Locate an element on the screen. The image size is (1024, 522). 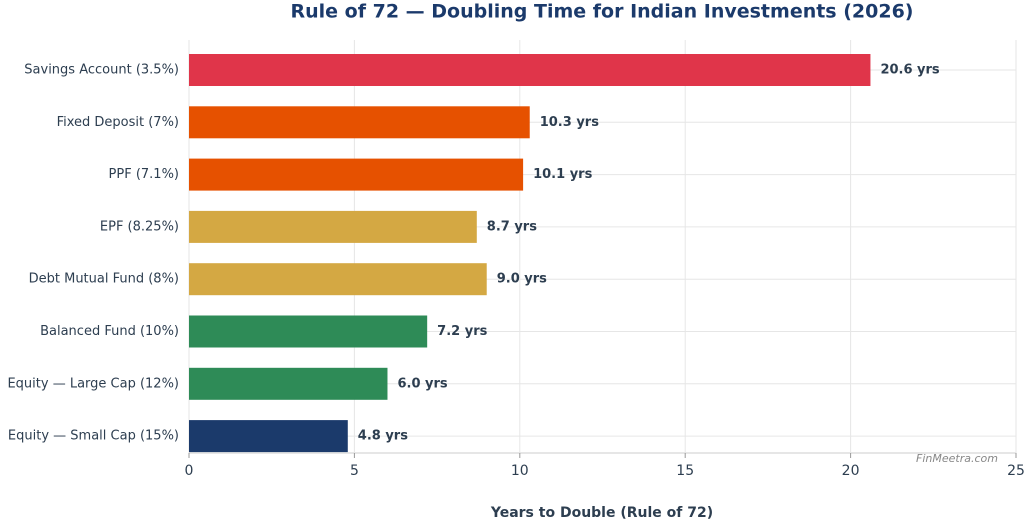
x-tick-label: 25 is located at coordinates (1015, 471).